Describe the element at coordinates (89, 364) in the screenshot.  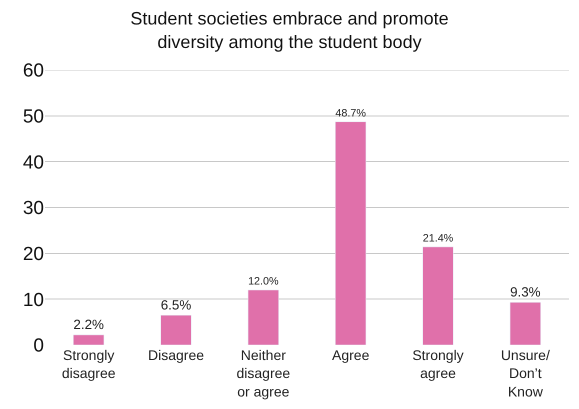
I see `x-tick-label: Strongly disagree` at that location.